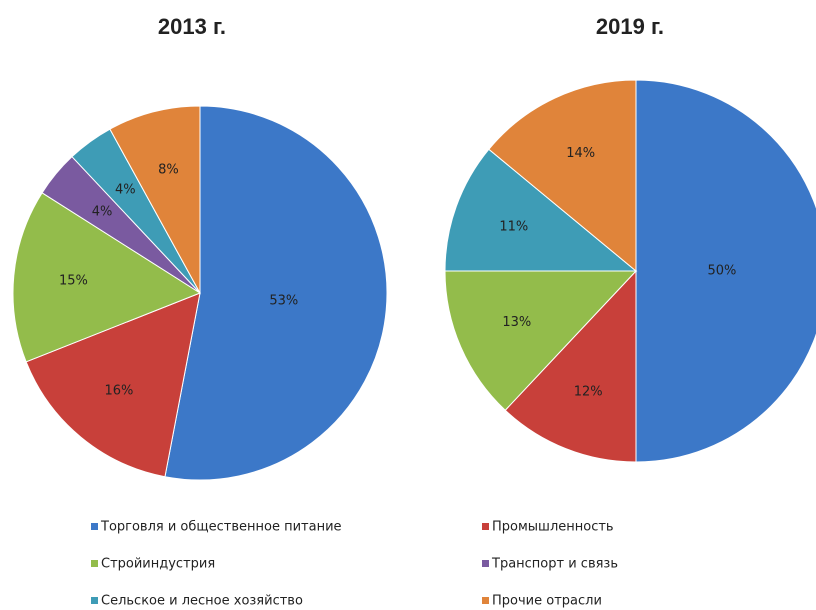 Image resolution: width=816 pixels, height=610 pixels. What do you see at coordinates (202, 601) in the screenshot?
I see `legend-label: Сельское и лесное хозяйство` at bounding box center [202, 601].